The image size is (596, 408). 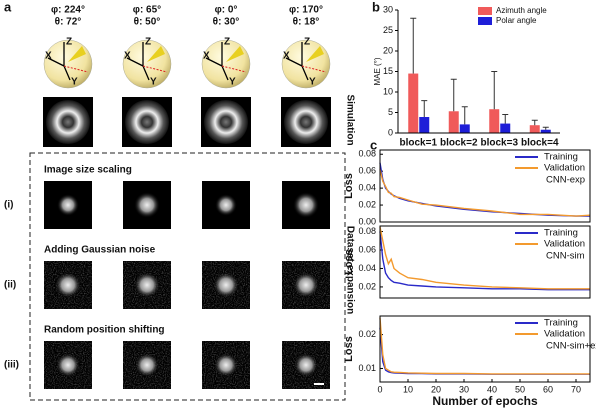 What do you see at coordinates (226, 10) in the screenshot?
I see `phi-label: φ: 0°` at bounding box center [226, 10].